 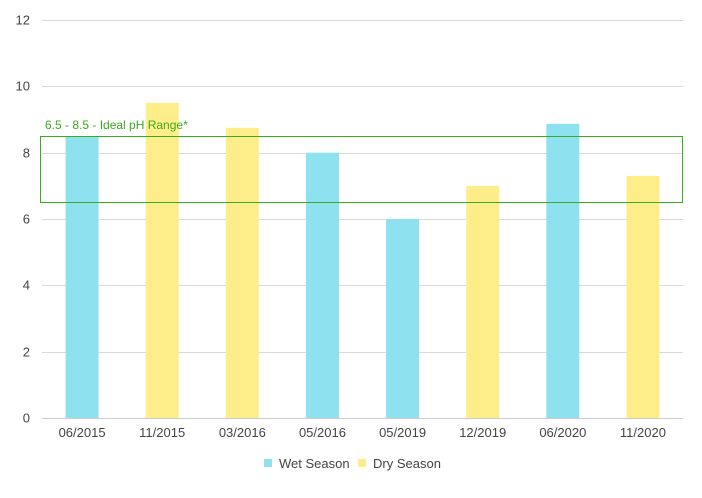 I want to click on x-tick-label: 05/2016, so click(x=322, y=432).